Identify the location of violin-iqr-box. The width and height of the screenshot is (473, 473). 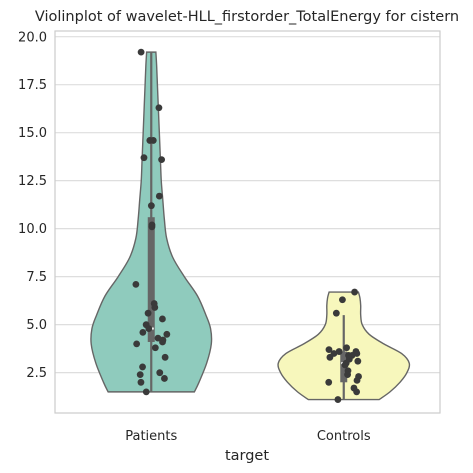
(151, 279).